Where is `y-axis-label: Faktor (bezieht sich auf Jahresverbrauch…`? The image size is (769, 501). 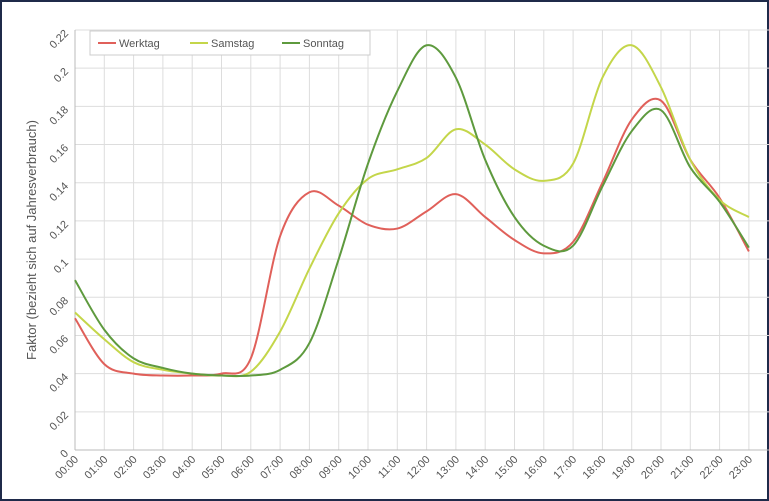
y-axis-label: Faktor (bezieht sich auf Jahresverbrauch… is located at coordinates (31, 240).